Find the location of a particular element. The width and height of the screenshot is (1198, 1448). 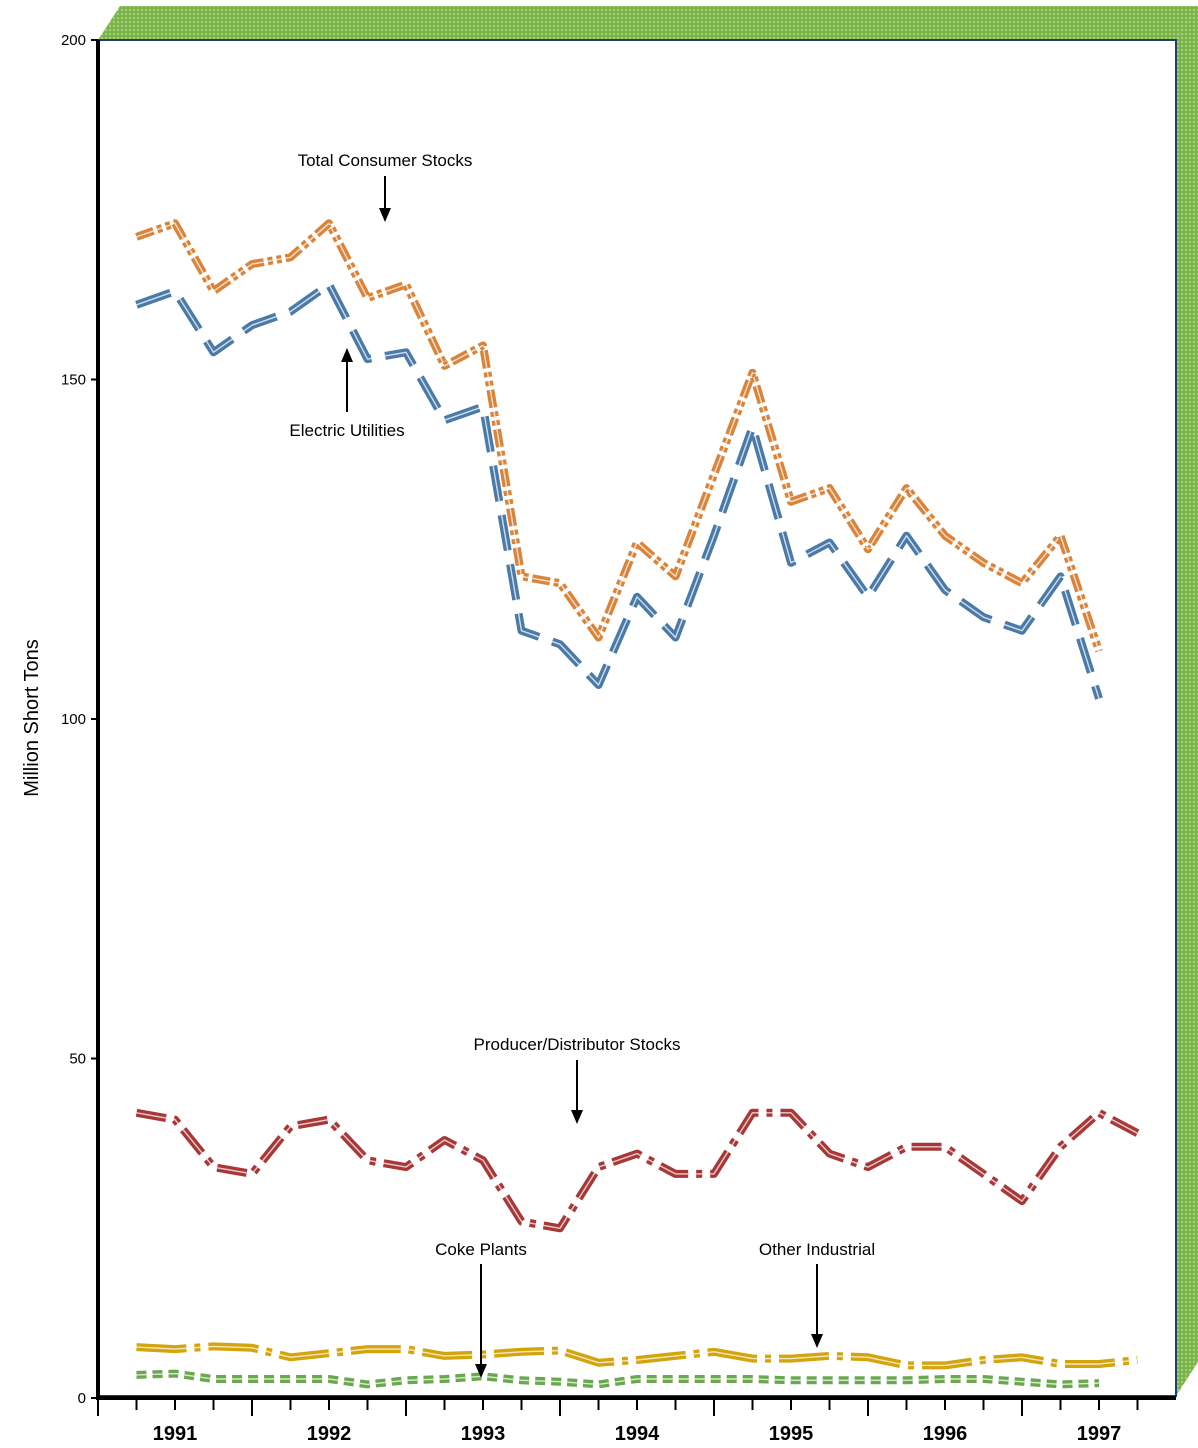

series-producer-distributor-stocks is located at coordinates (637, 1170).